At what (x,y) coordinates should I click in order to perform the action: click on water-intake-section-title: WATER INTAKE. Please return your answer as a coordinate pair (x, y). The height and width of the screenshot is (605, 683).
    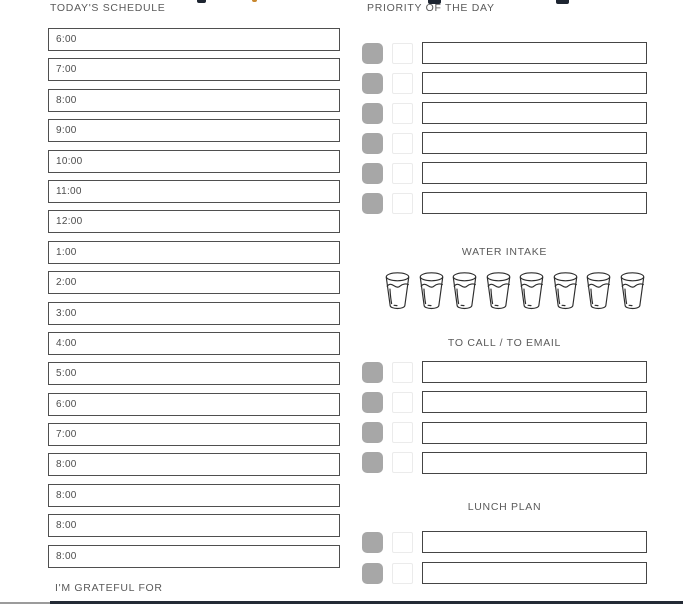
    Looking at the image, I should click on (504, 252).